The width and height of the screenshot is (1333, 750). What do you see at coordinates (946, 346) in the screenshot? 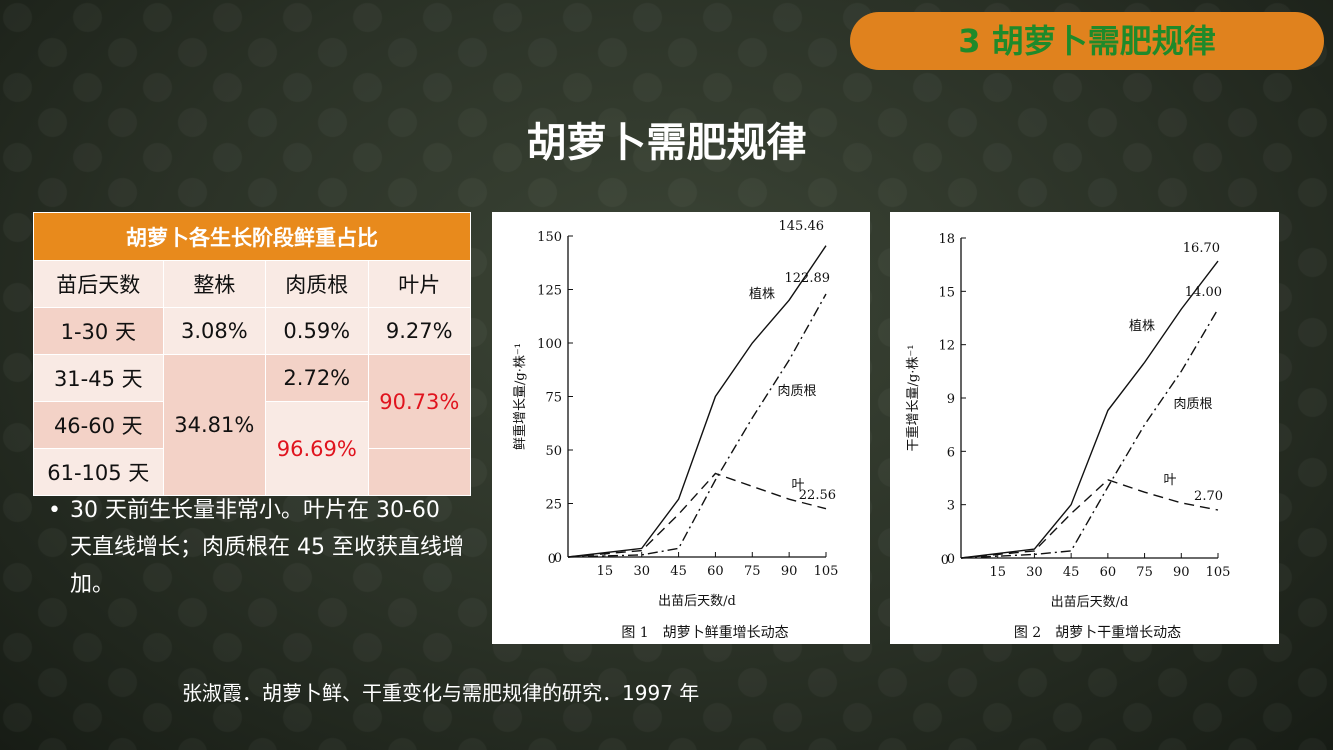
I see `y-tick-label: 12` at bounding box center [946, 346].